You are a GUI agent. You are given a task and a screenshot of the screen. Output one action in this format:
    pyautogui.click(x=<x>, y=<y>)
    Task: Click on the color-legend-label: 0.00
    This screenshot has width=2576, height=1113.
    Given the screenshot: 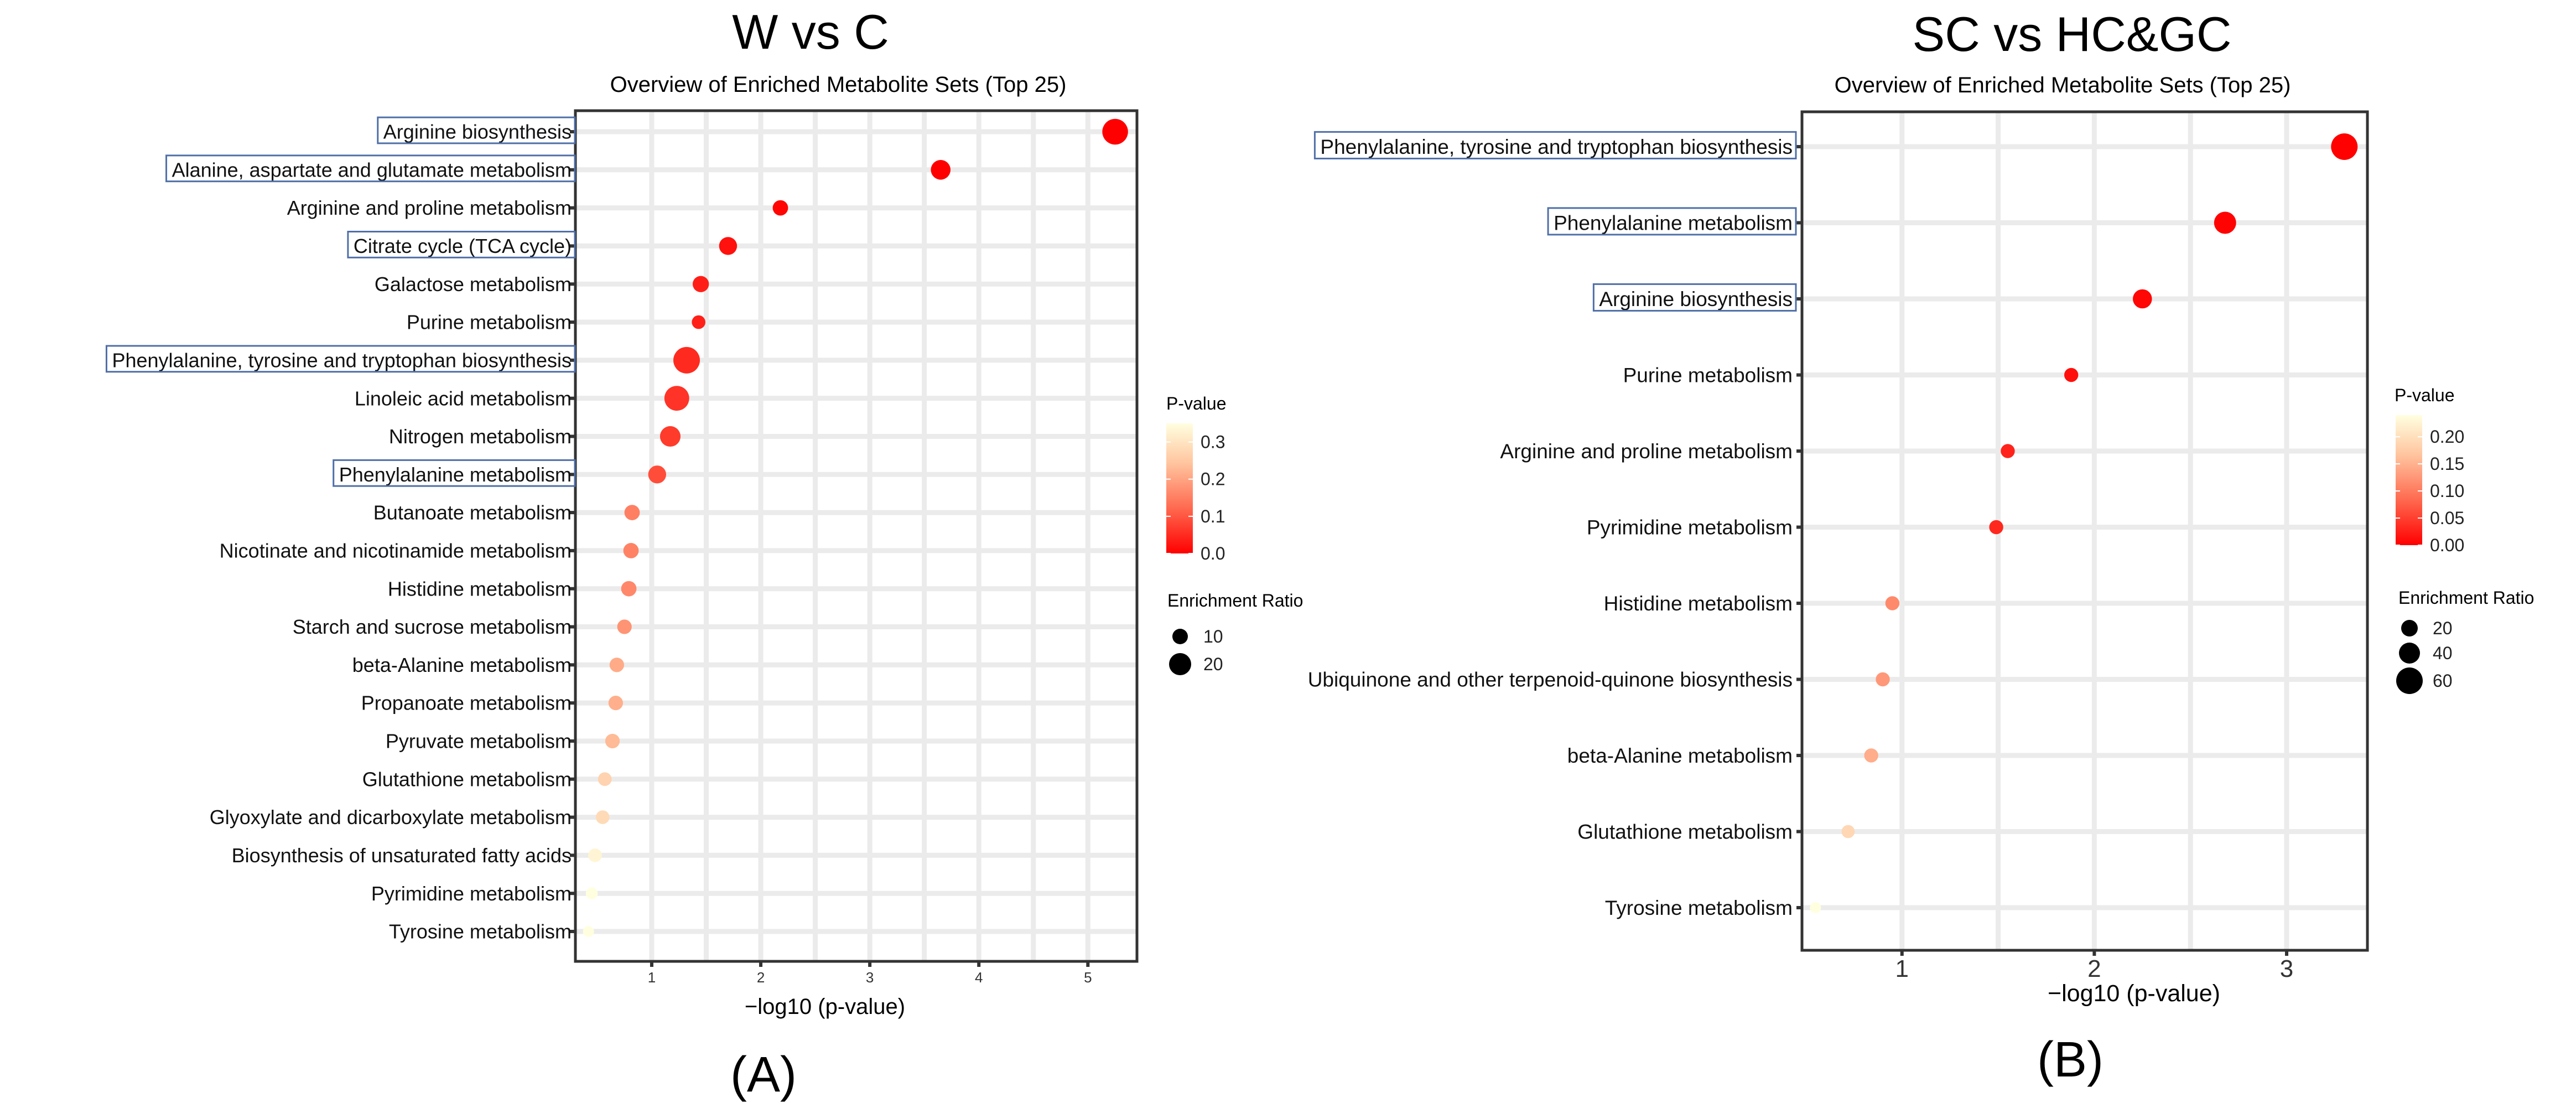 What is the action you would take?
    pyautogui.click(x=2447, y=545)
    